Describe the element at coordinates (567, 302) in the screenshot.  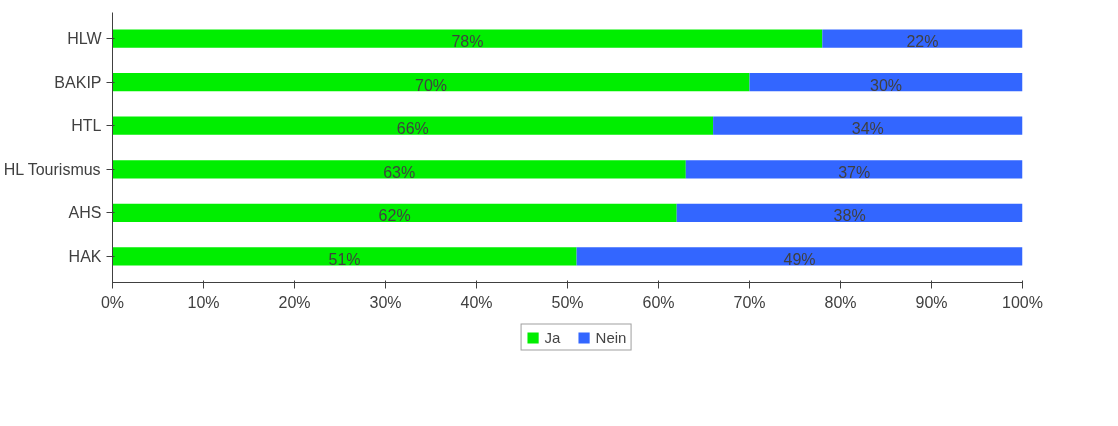
I see `x-tick-label: 50%` at that location.